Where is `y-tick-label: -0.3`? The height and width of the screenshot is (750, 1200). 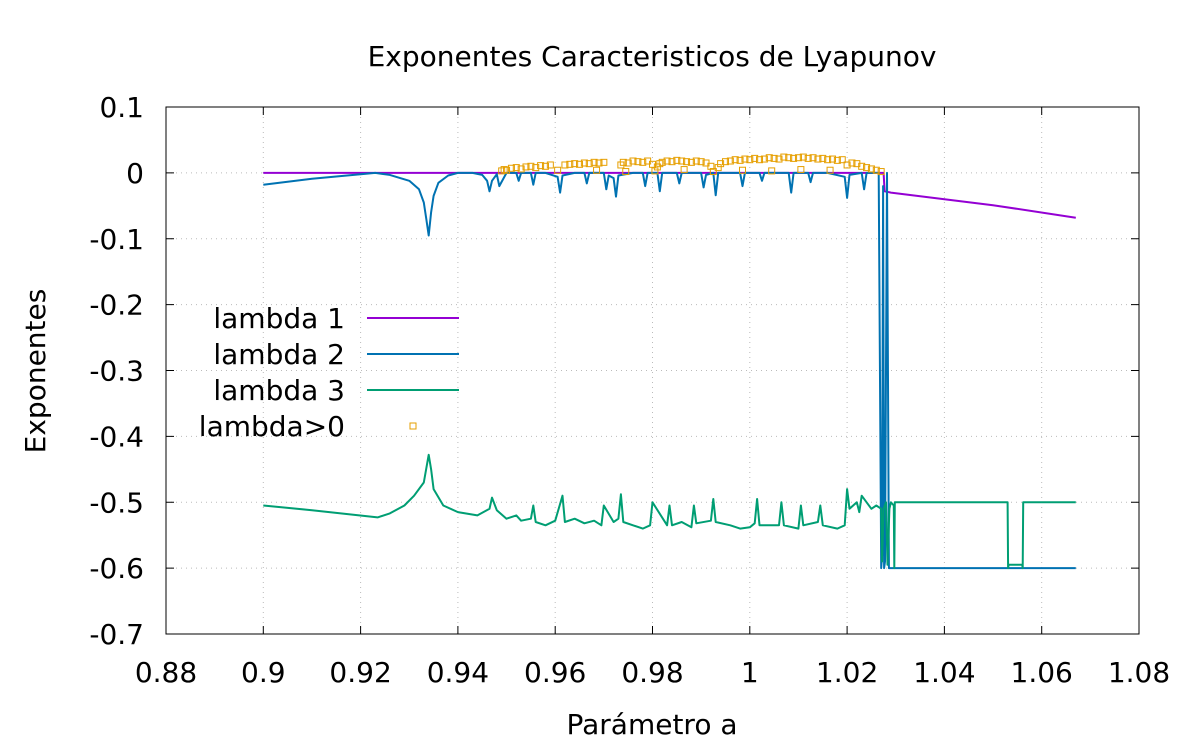 y-tick-label: -0.3 is located at coordinates (116, 371).